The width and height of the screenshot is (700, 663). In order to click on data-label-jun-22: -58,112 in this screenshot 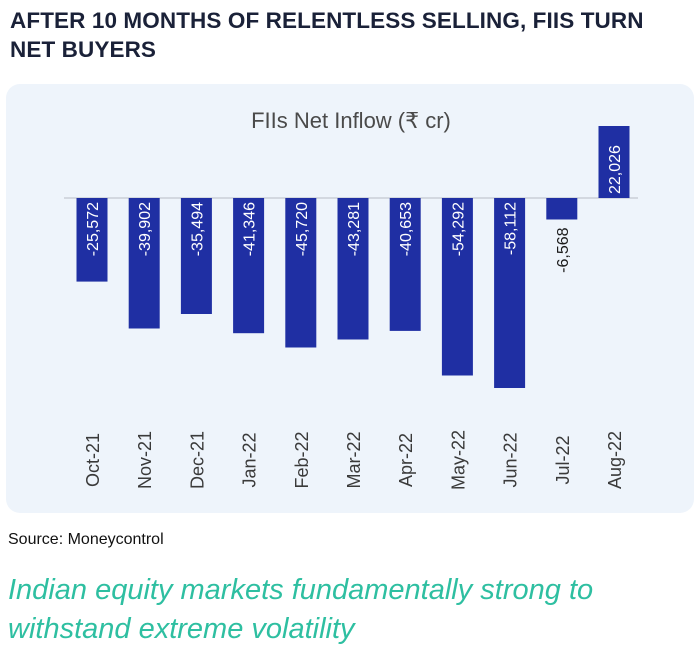, I will do `click(511, 228)`.